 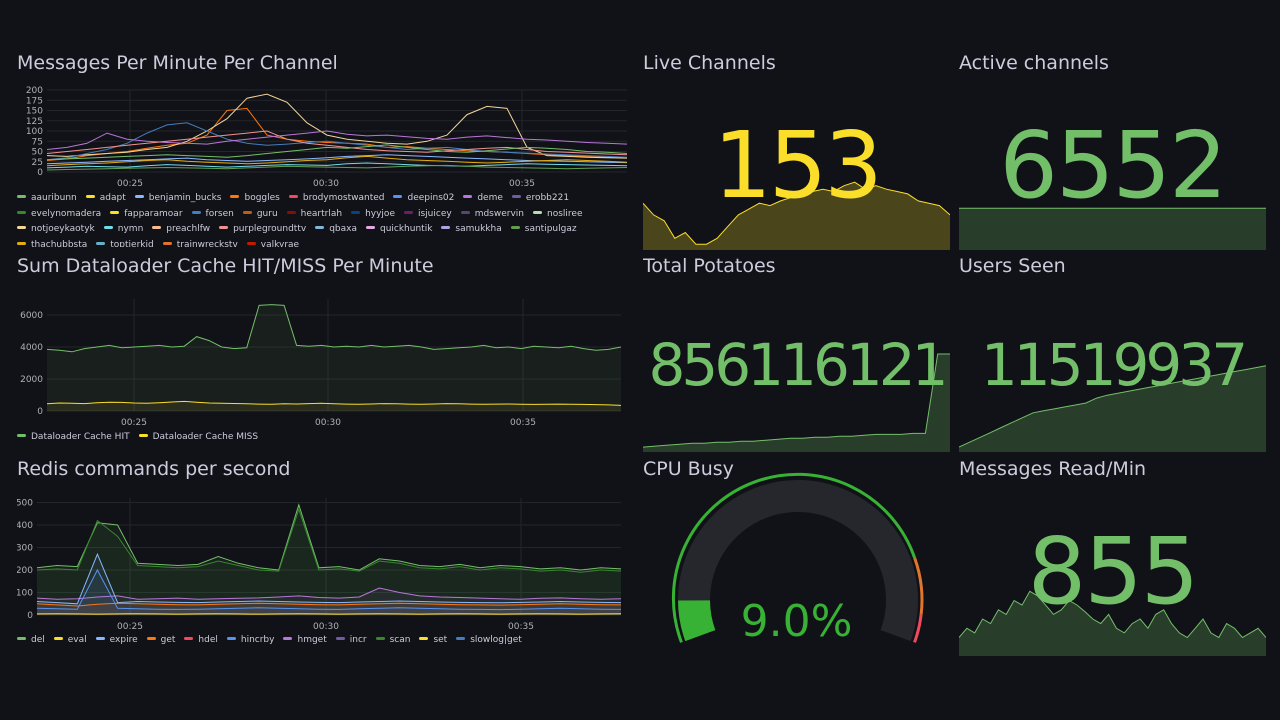 What do you see at coordinates (112, 198) in the screenshot?
I see `legend-label: adapt` at bounding box center [112, 198].